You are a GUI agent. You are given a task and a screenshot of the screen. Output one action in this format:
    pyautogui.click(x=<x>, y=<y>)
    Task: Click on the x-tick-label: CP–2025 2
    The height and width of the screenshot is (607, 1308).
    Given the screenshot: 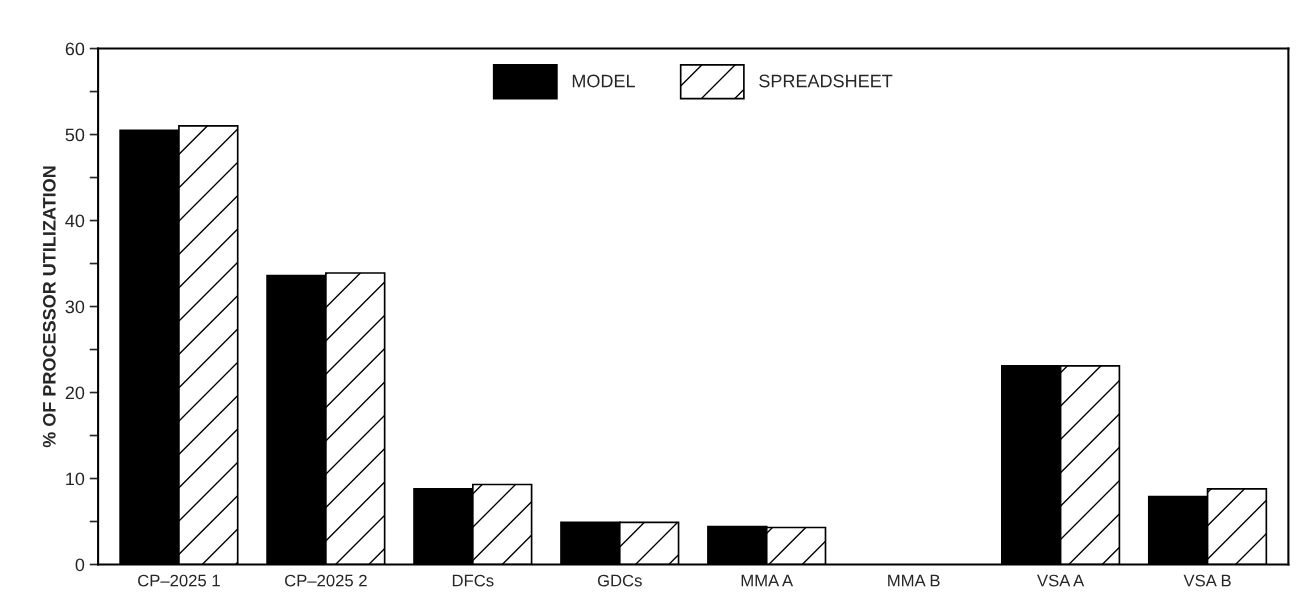 What is the action you would take?
    pyautogui.click(x=326, y=580)
    